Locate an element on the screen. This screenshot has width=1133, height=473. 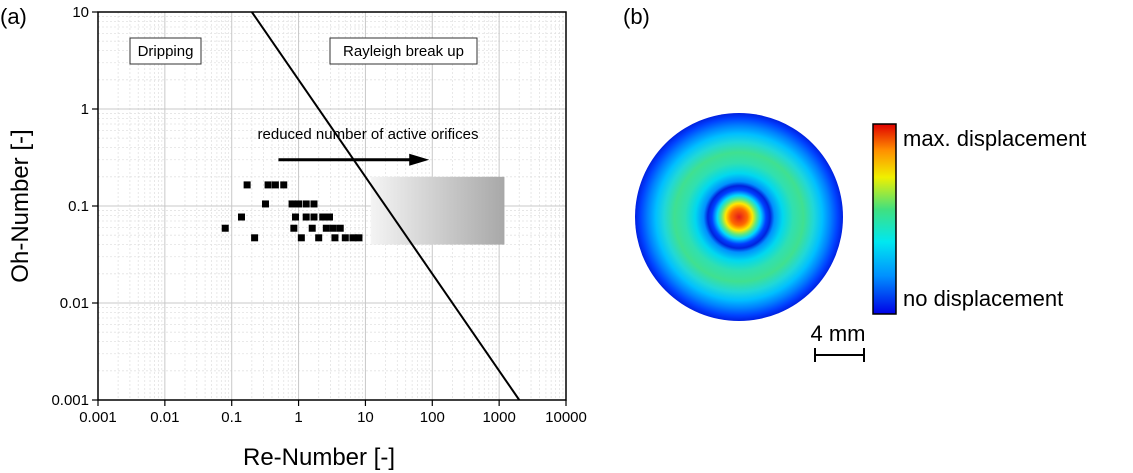
region-label-dripping: Dripping is located at coordinates (166, 51).